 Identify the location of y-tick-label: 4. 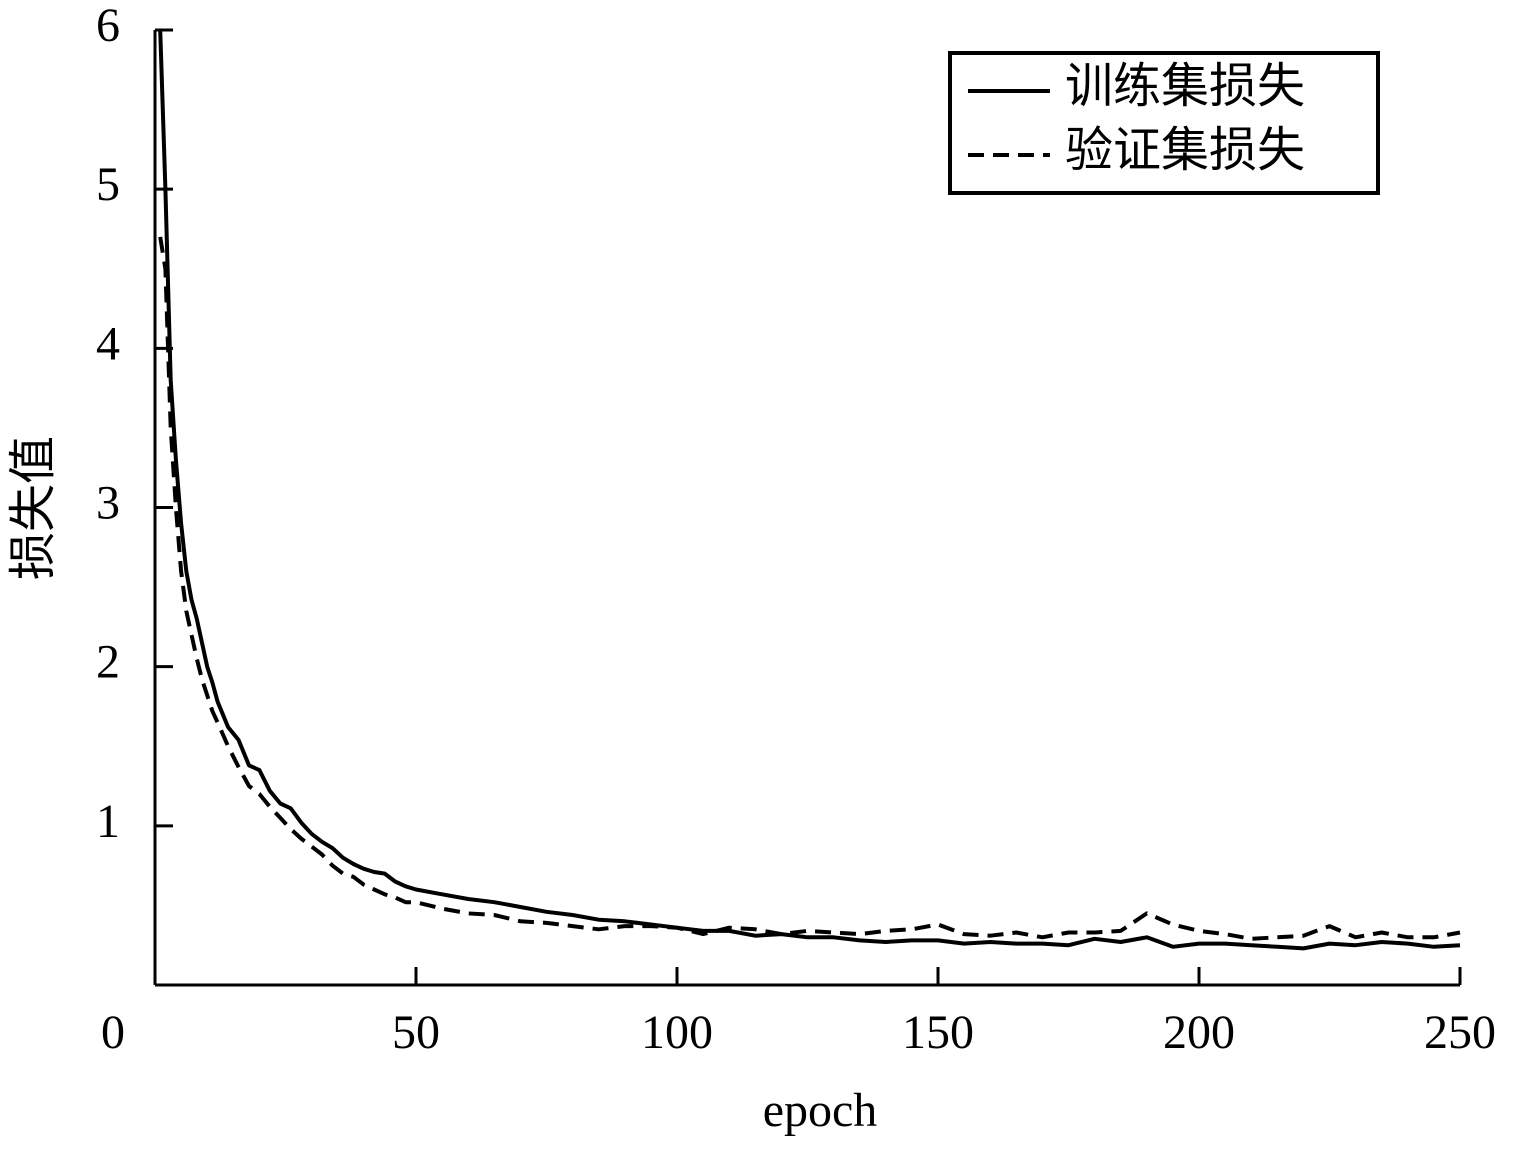
(108, 343).